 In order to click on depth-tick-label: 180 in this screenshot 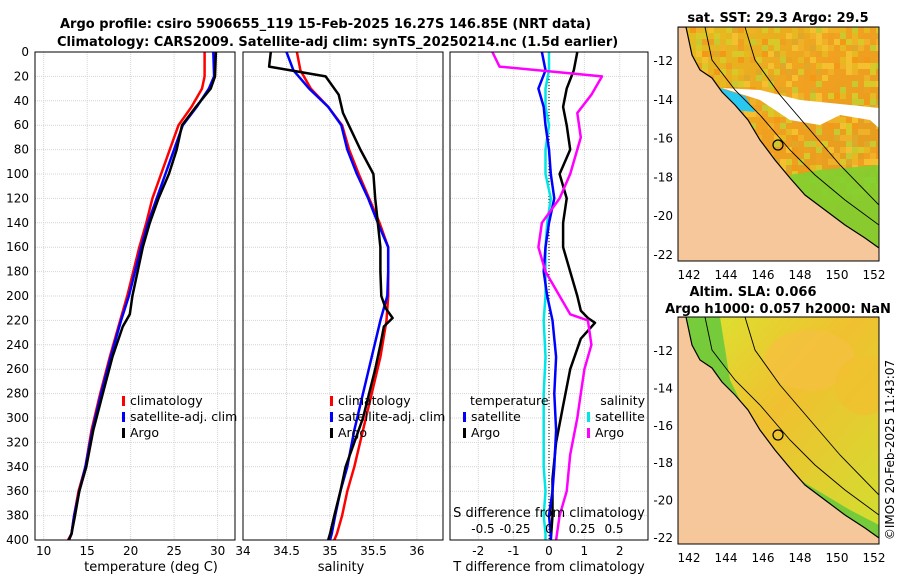, I will do `click(17, 272)`.